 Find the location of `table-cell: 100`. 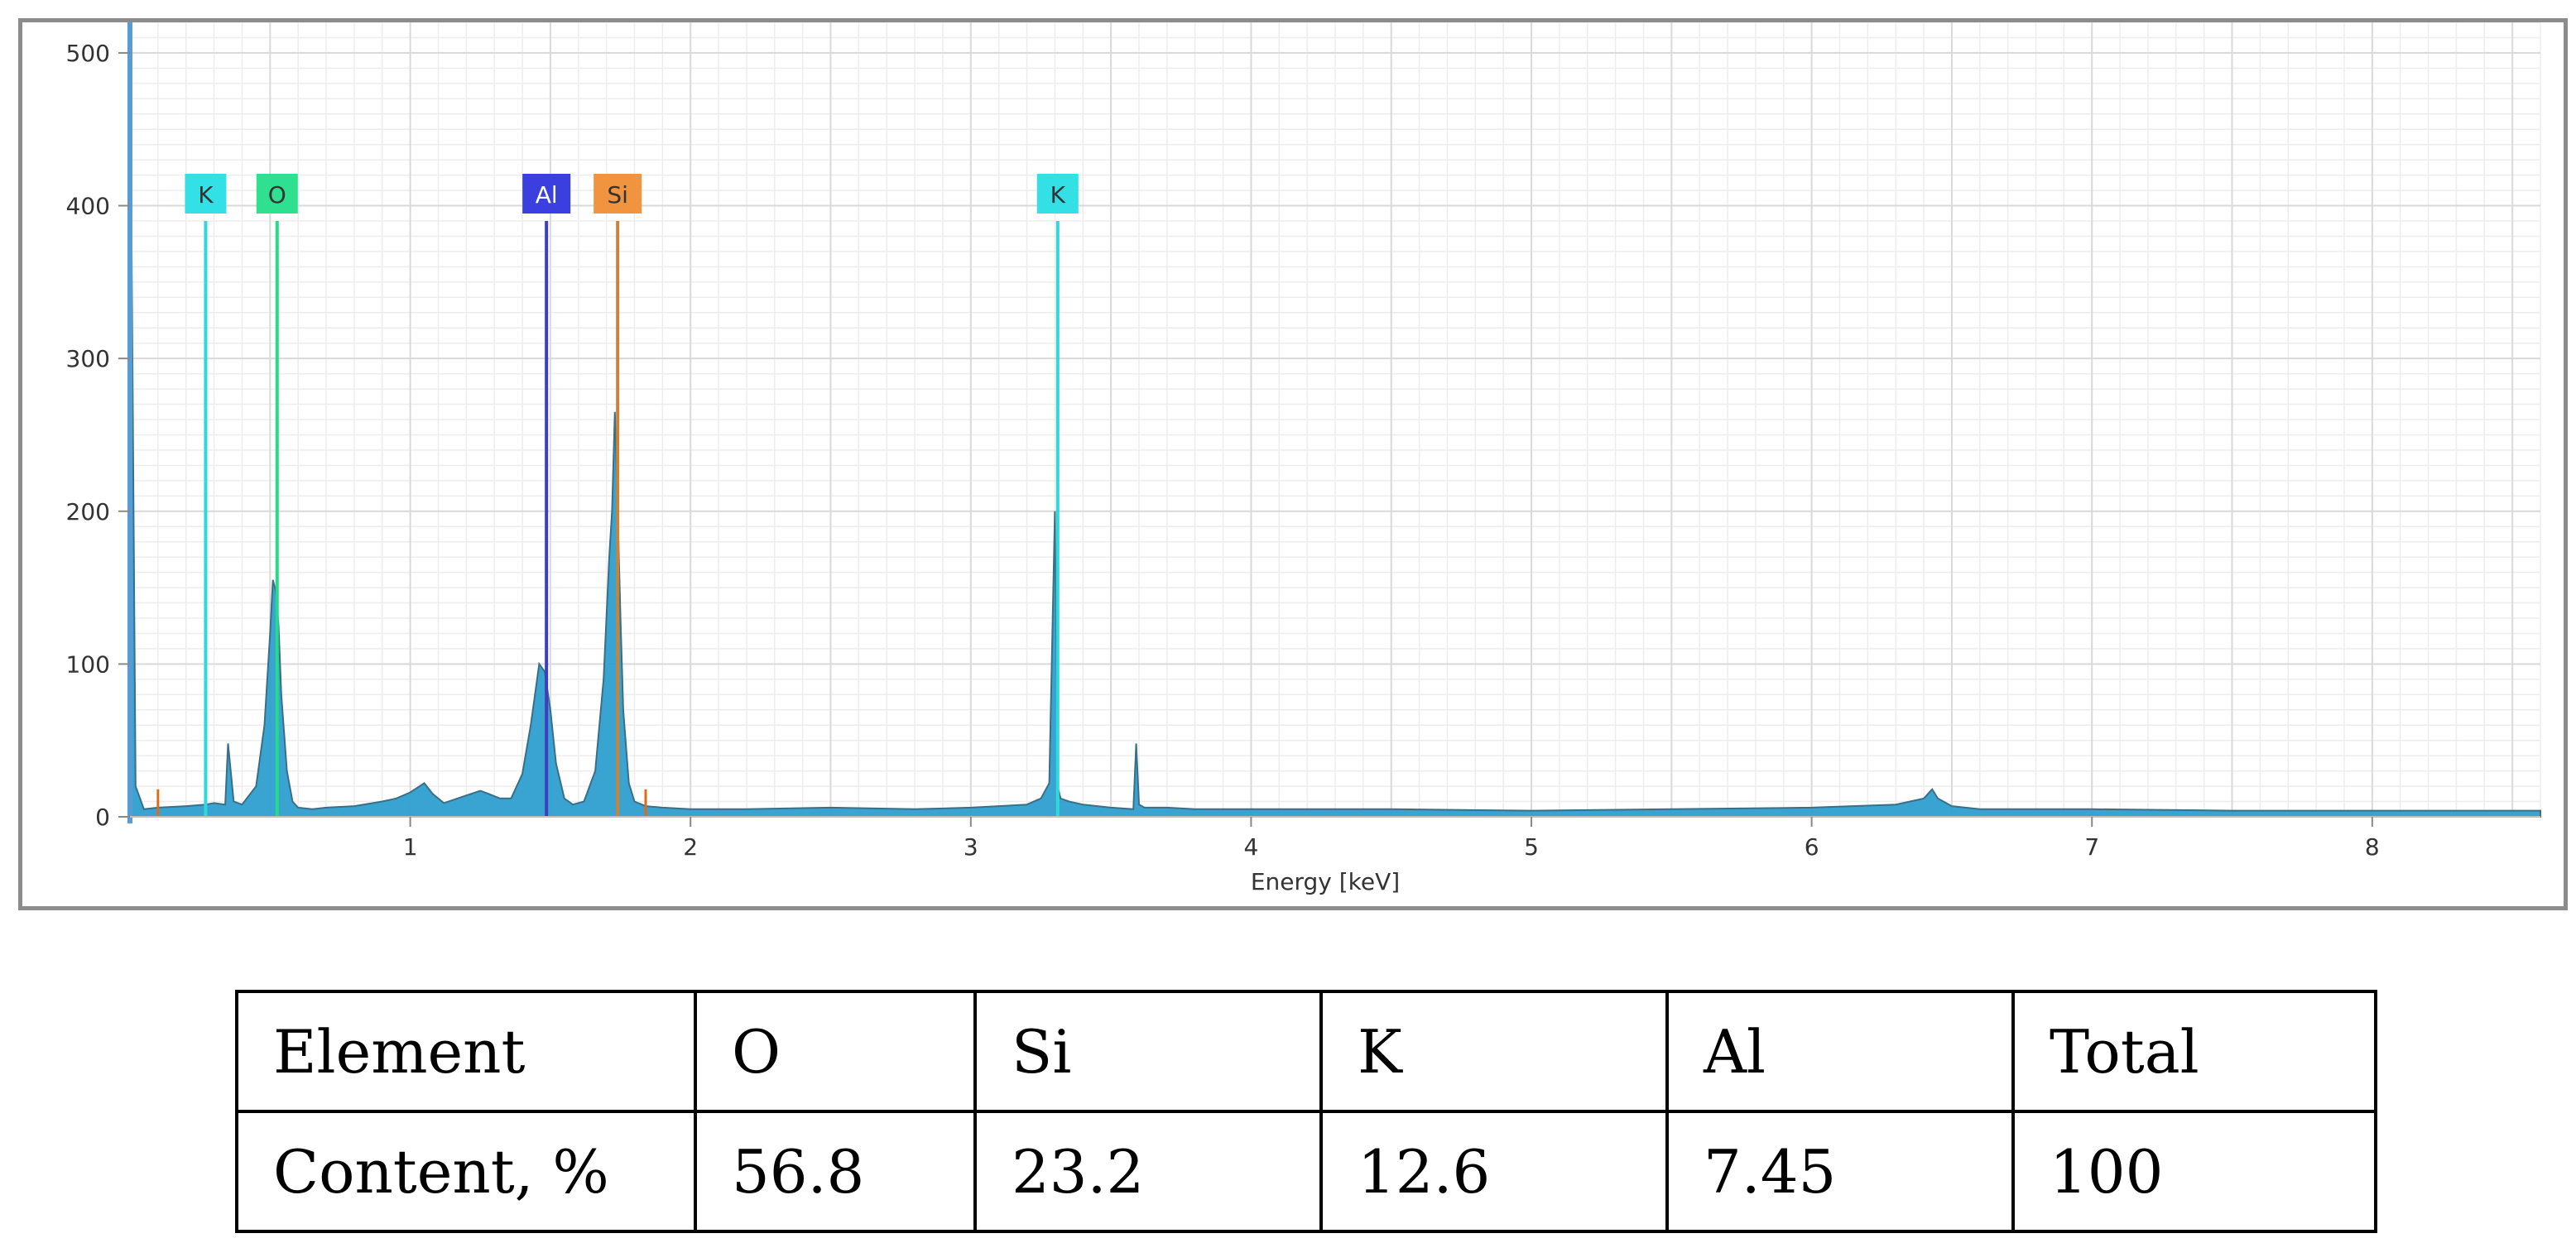

table-cell: 100 is located at coordinates (2194, 1172).